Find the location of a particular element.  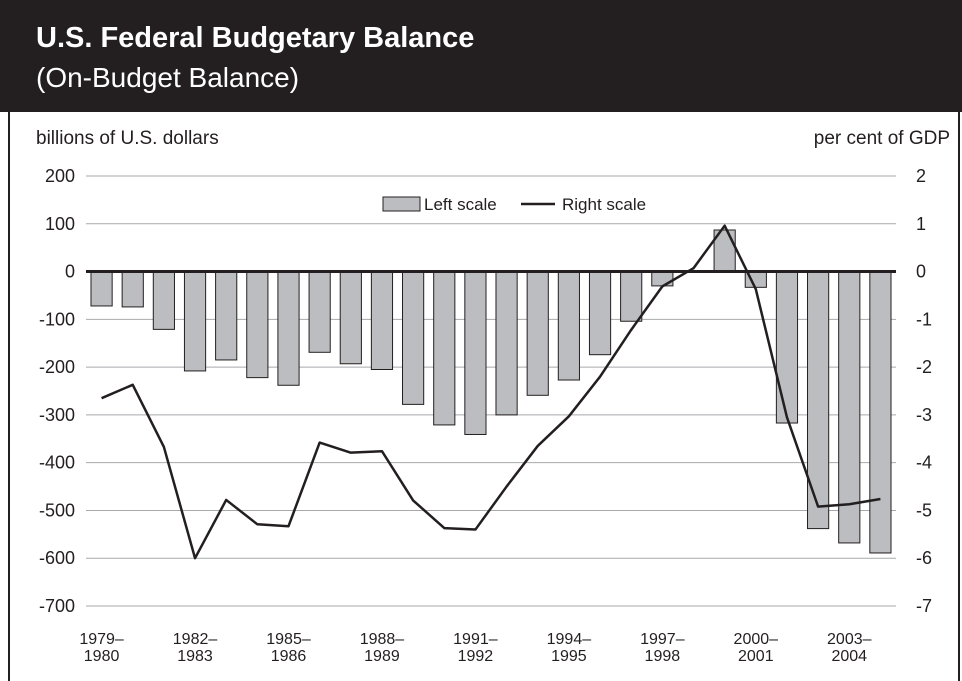

x-tick-label: 1988– is located at coordinates (382, 639).